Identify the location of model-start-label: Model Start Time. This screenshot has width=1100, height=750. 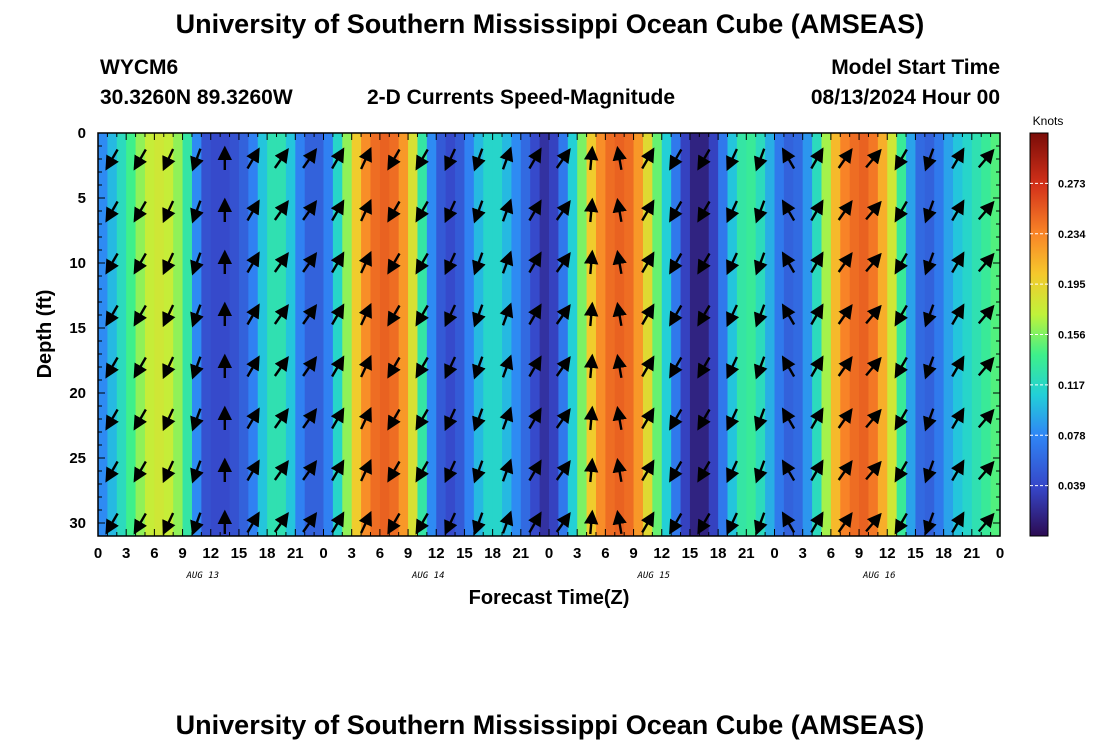
(915, 67).